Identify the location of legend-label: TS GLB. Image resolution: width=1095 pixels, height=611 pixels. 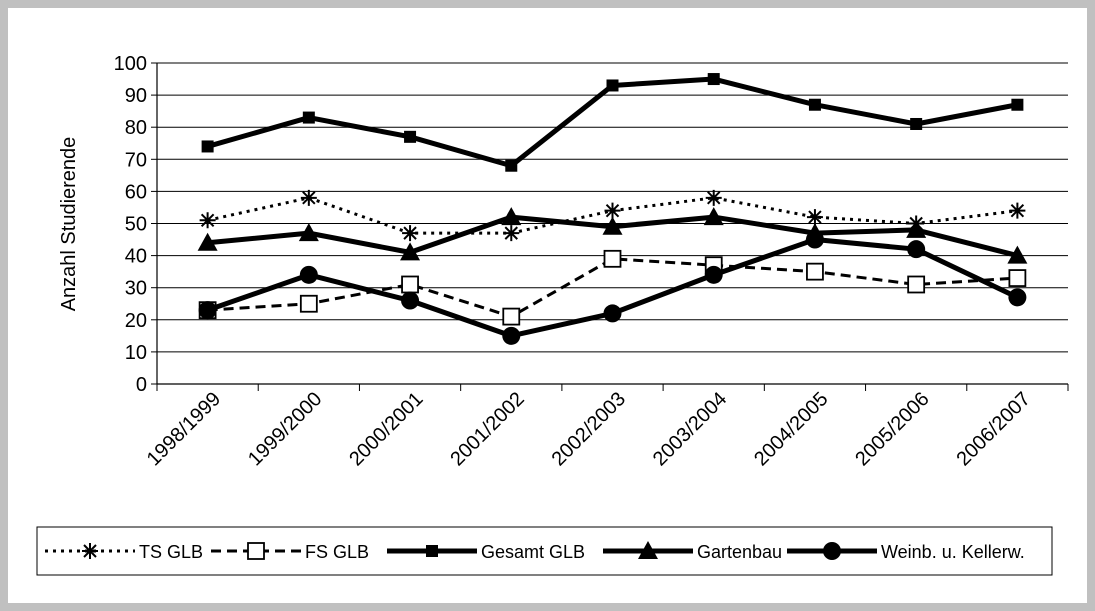
(171, 552).